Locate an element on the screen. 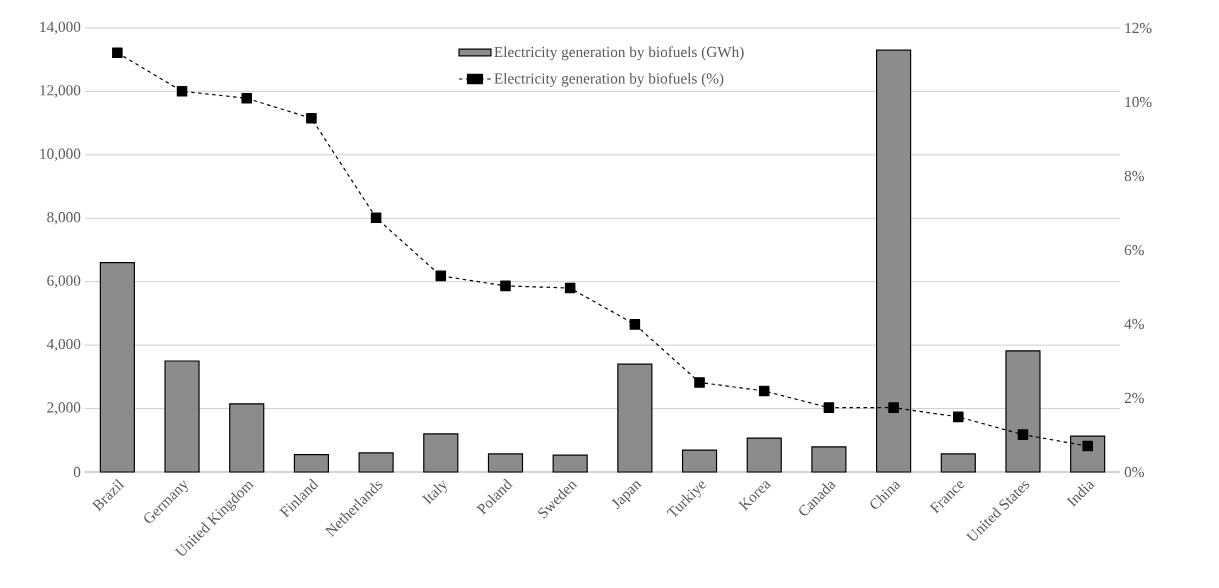 This screenshot has width=1219, height=588. y-tick-label: 2,000 is located at coordinates (64, 408).